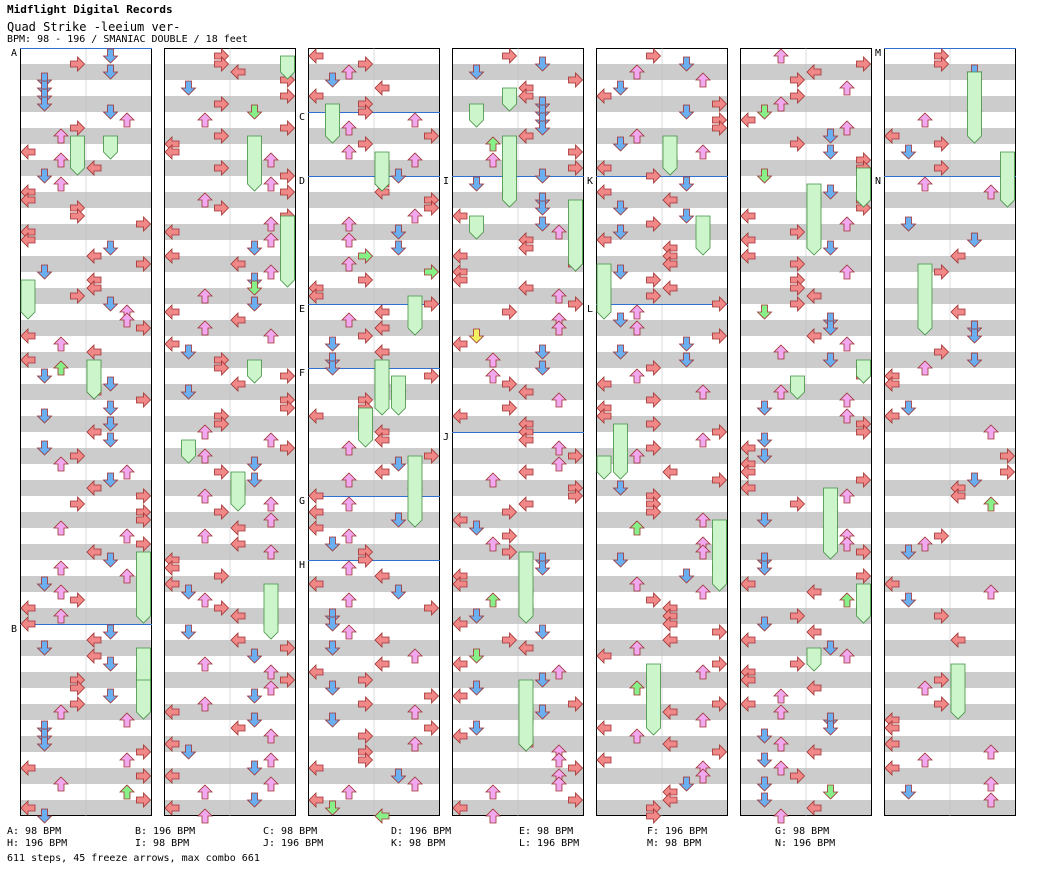  What do you see at coordinates (446, 437) in the screenshot?
I see `section-marker-label: J` at bounding box center [446, 437].